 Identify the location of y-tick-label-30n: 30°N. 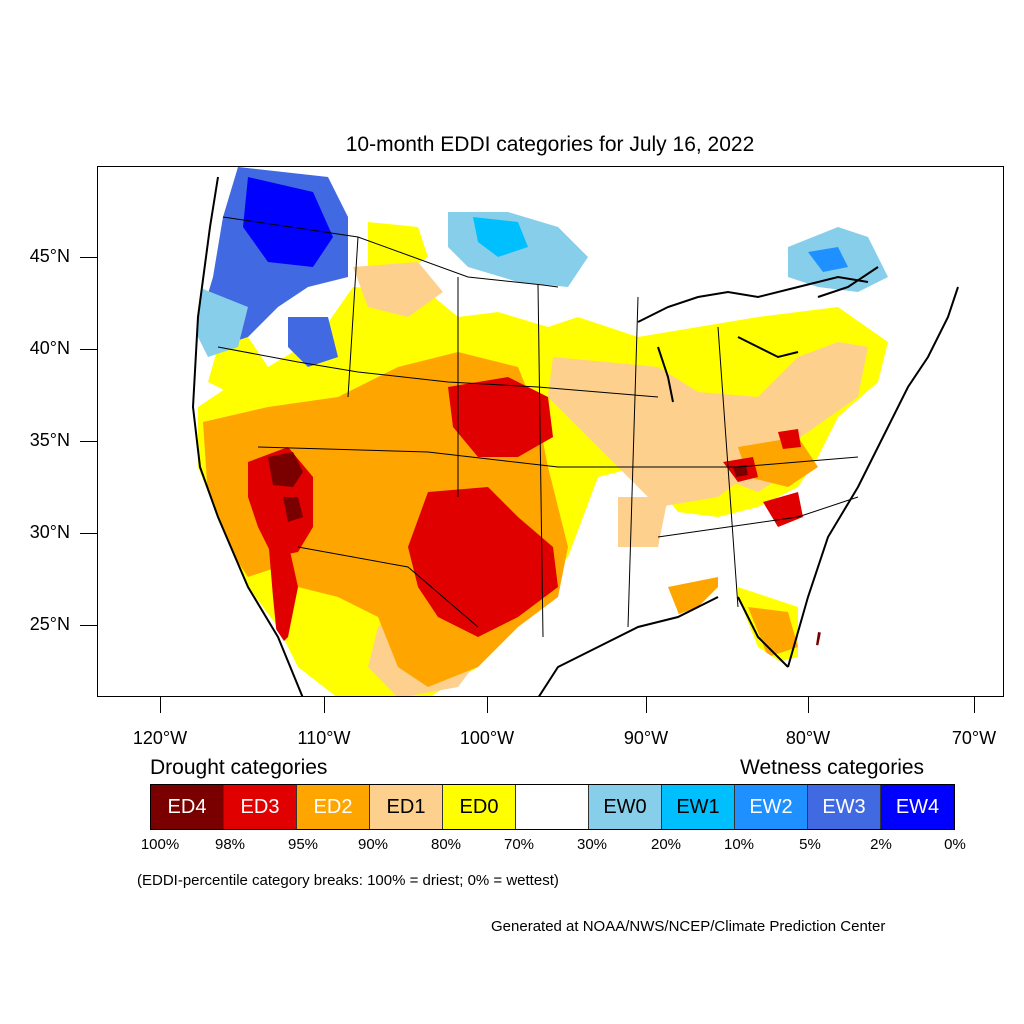
(49, 532).